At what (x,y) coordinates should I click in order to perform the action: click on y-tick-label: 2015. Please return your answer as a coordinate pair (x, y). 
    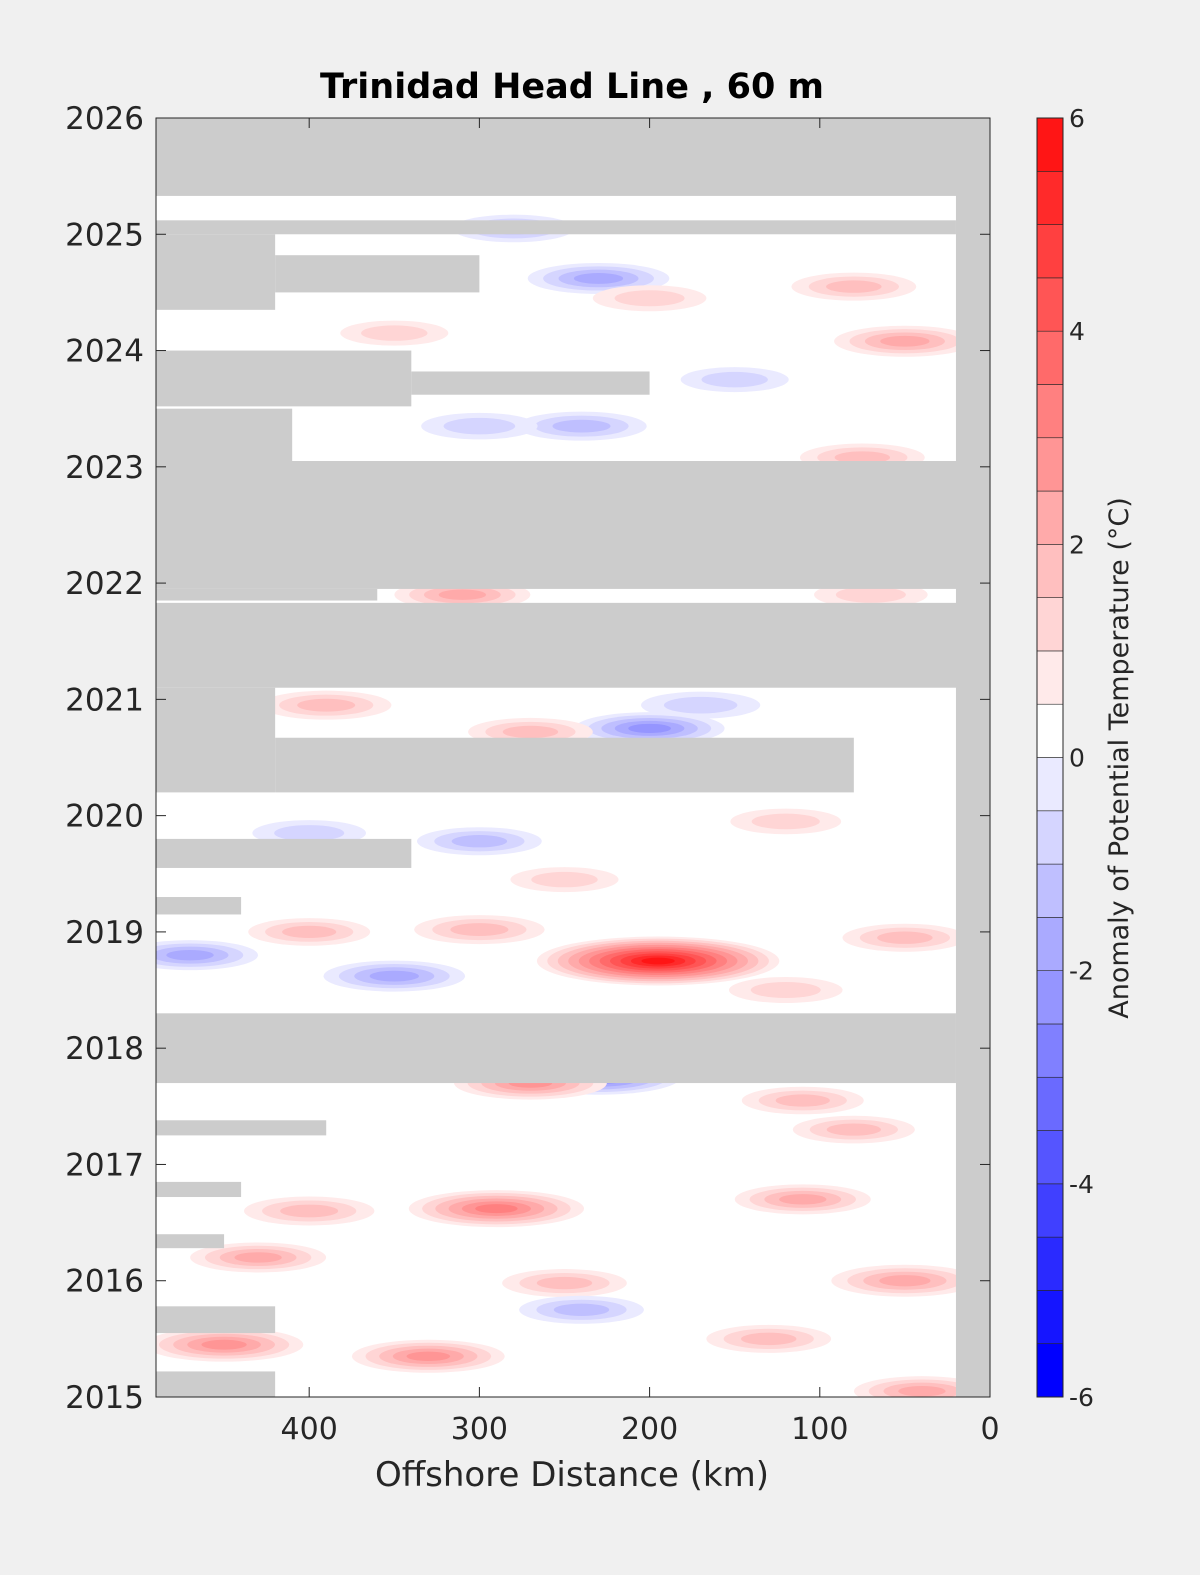
    Looking at the image, I should click on (104, 1398).